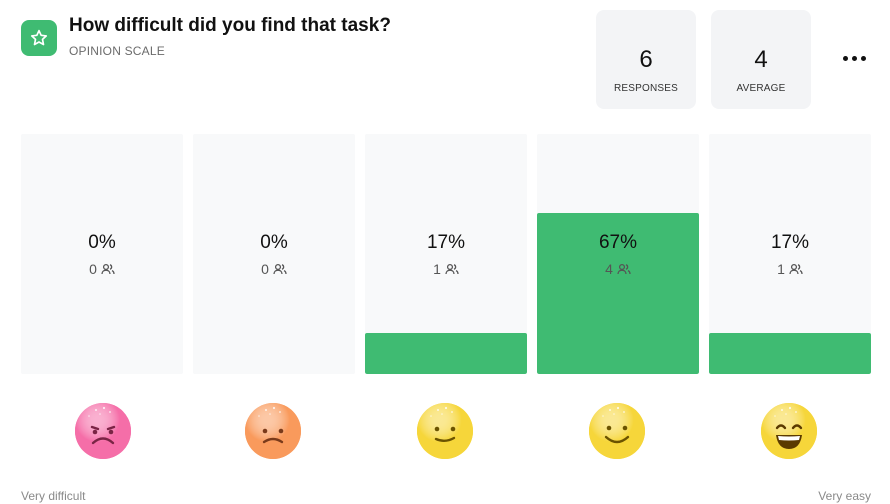 The image size is (890, 504). What do you see at coordinates (618, 242) in the screenshot?
I see `percent-label: 67%` at bounding box center [618, 242].